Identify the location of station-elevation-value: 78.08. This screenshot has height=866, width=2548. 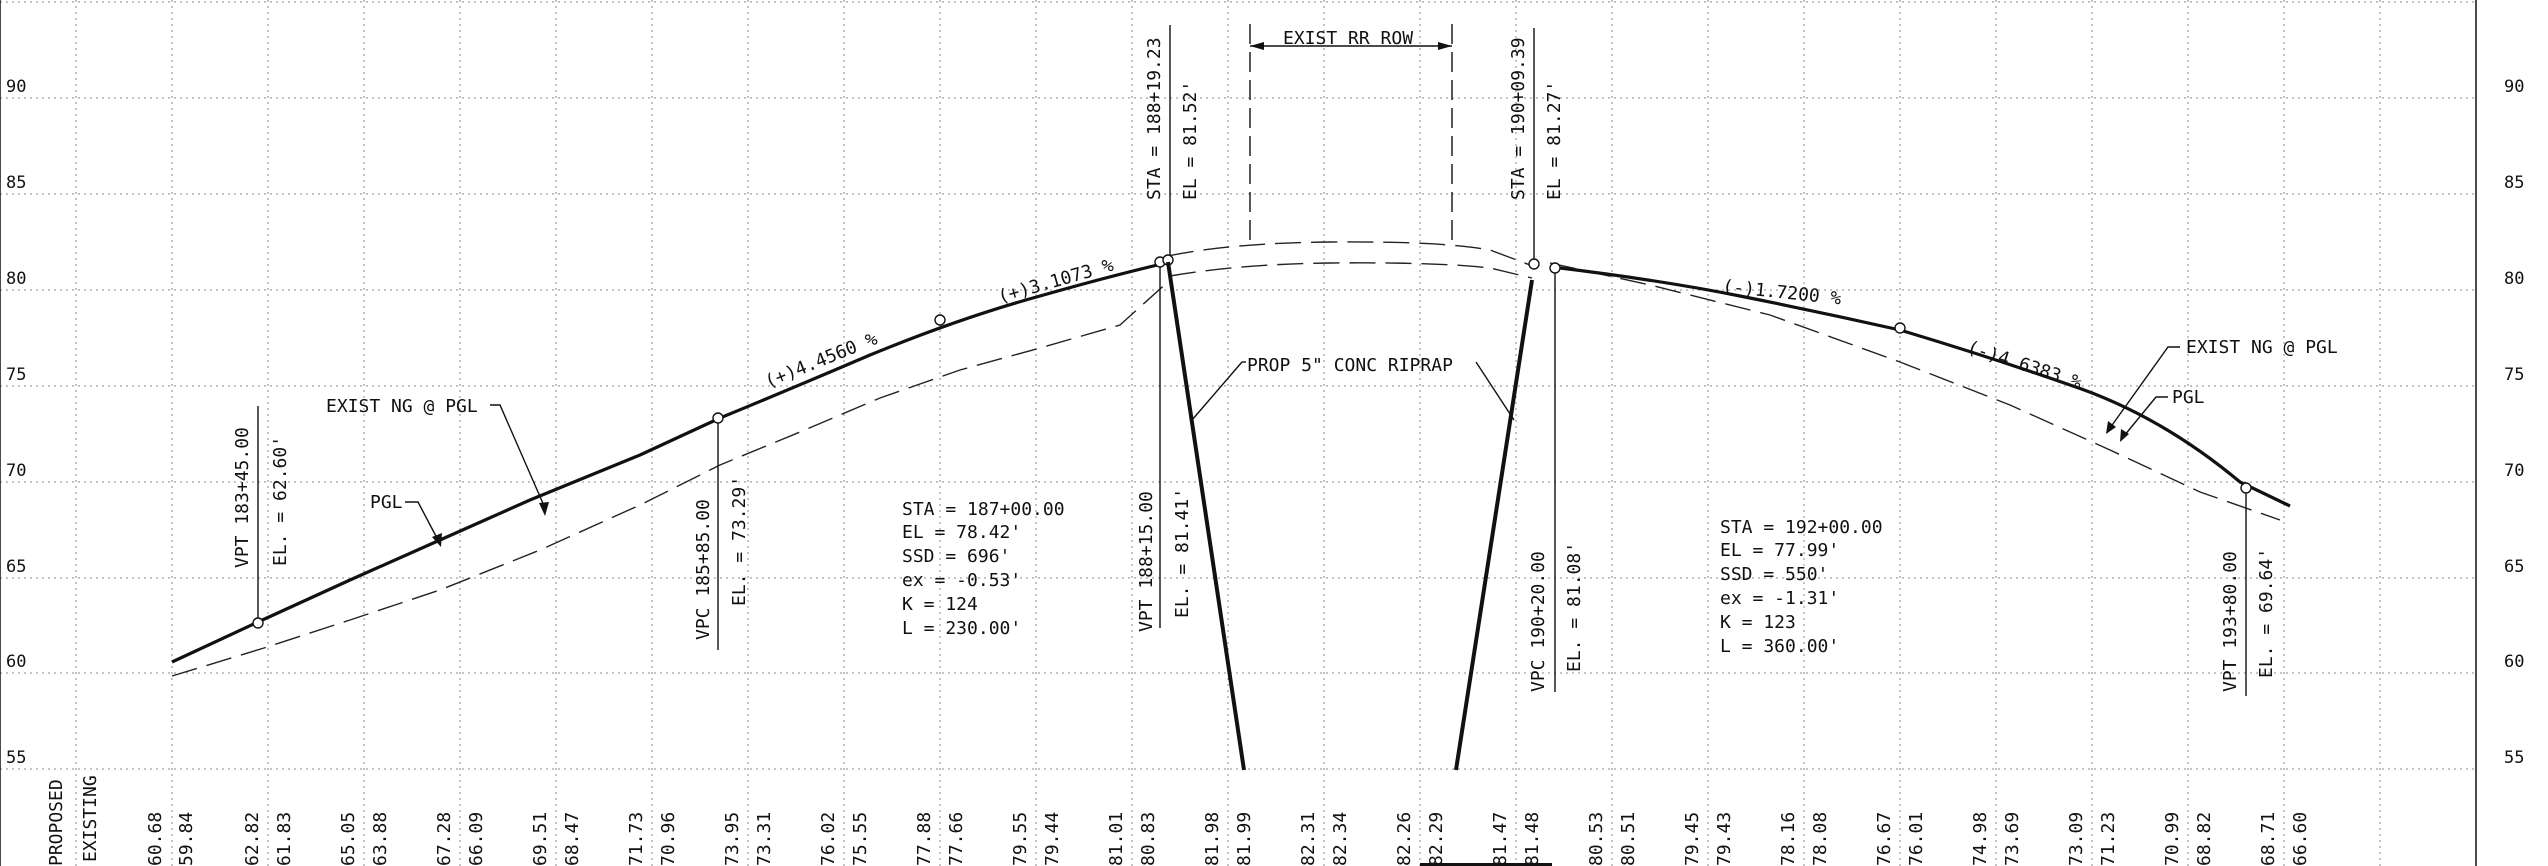
(1820, 839).